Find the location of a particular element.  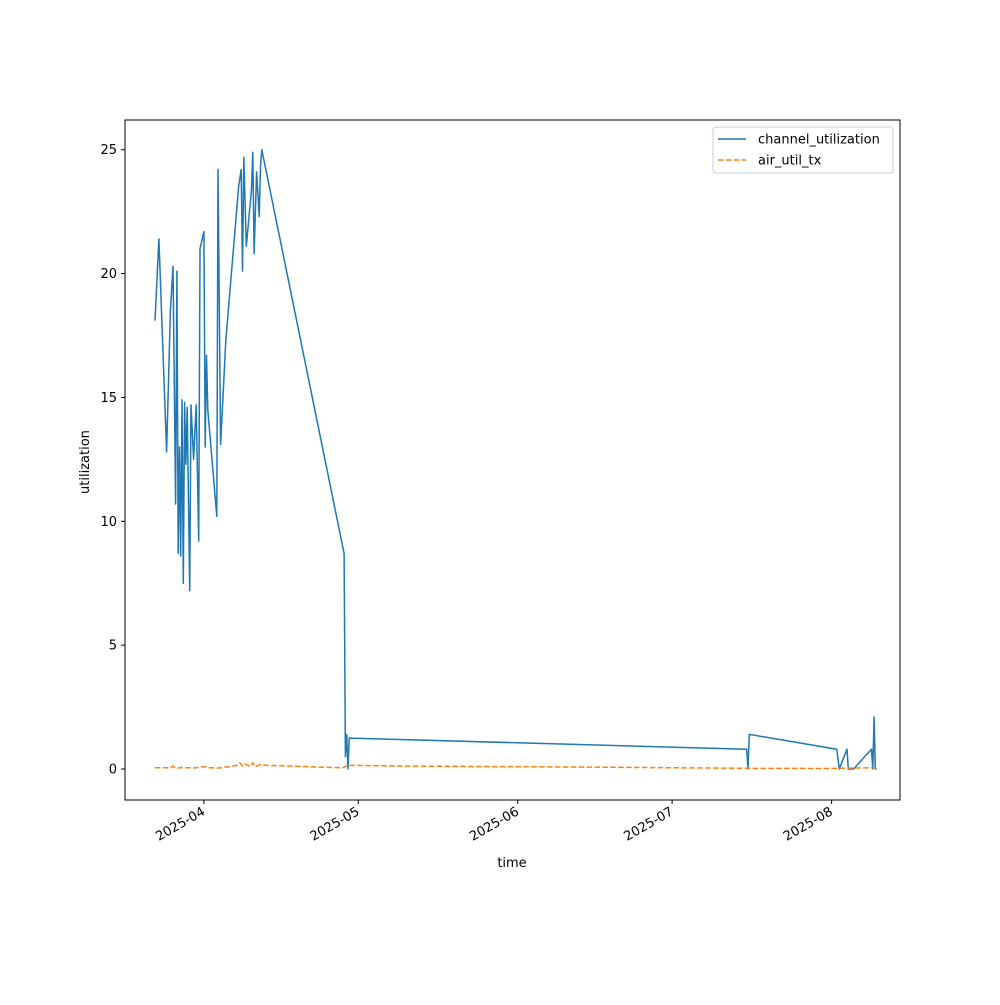

legend: channel_utilization air_util_tx is located at coordinates (803, 150).